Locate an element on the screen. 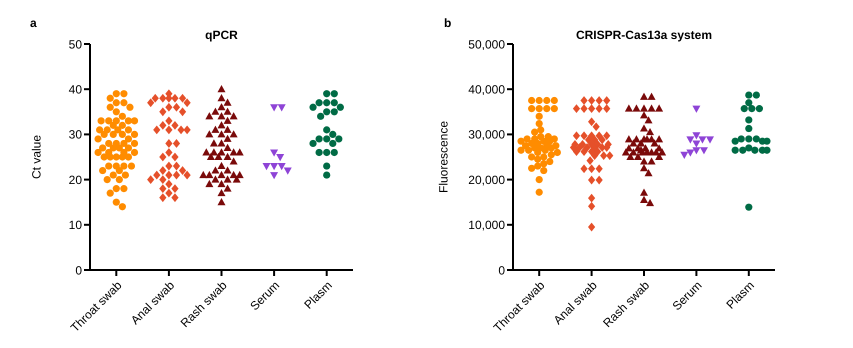  y-axis-title: Fluorescence is located at coordinates (443, 157).